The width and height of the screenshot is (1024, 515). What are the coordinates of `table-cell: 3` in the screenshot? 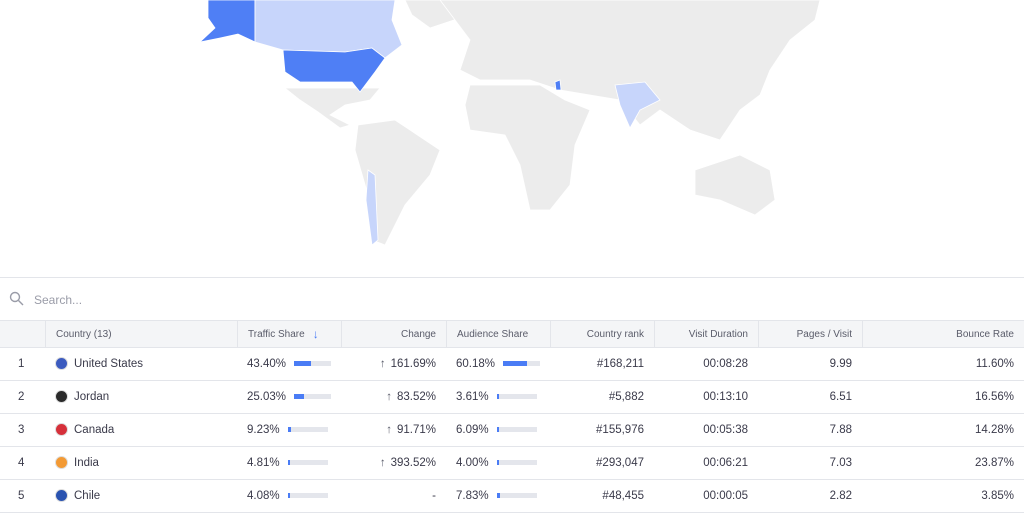 It's located at (26, 429).